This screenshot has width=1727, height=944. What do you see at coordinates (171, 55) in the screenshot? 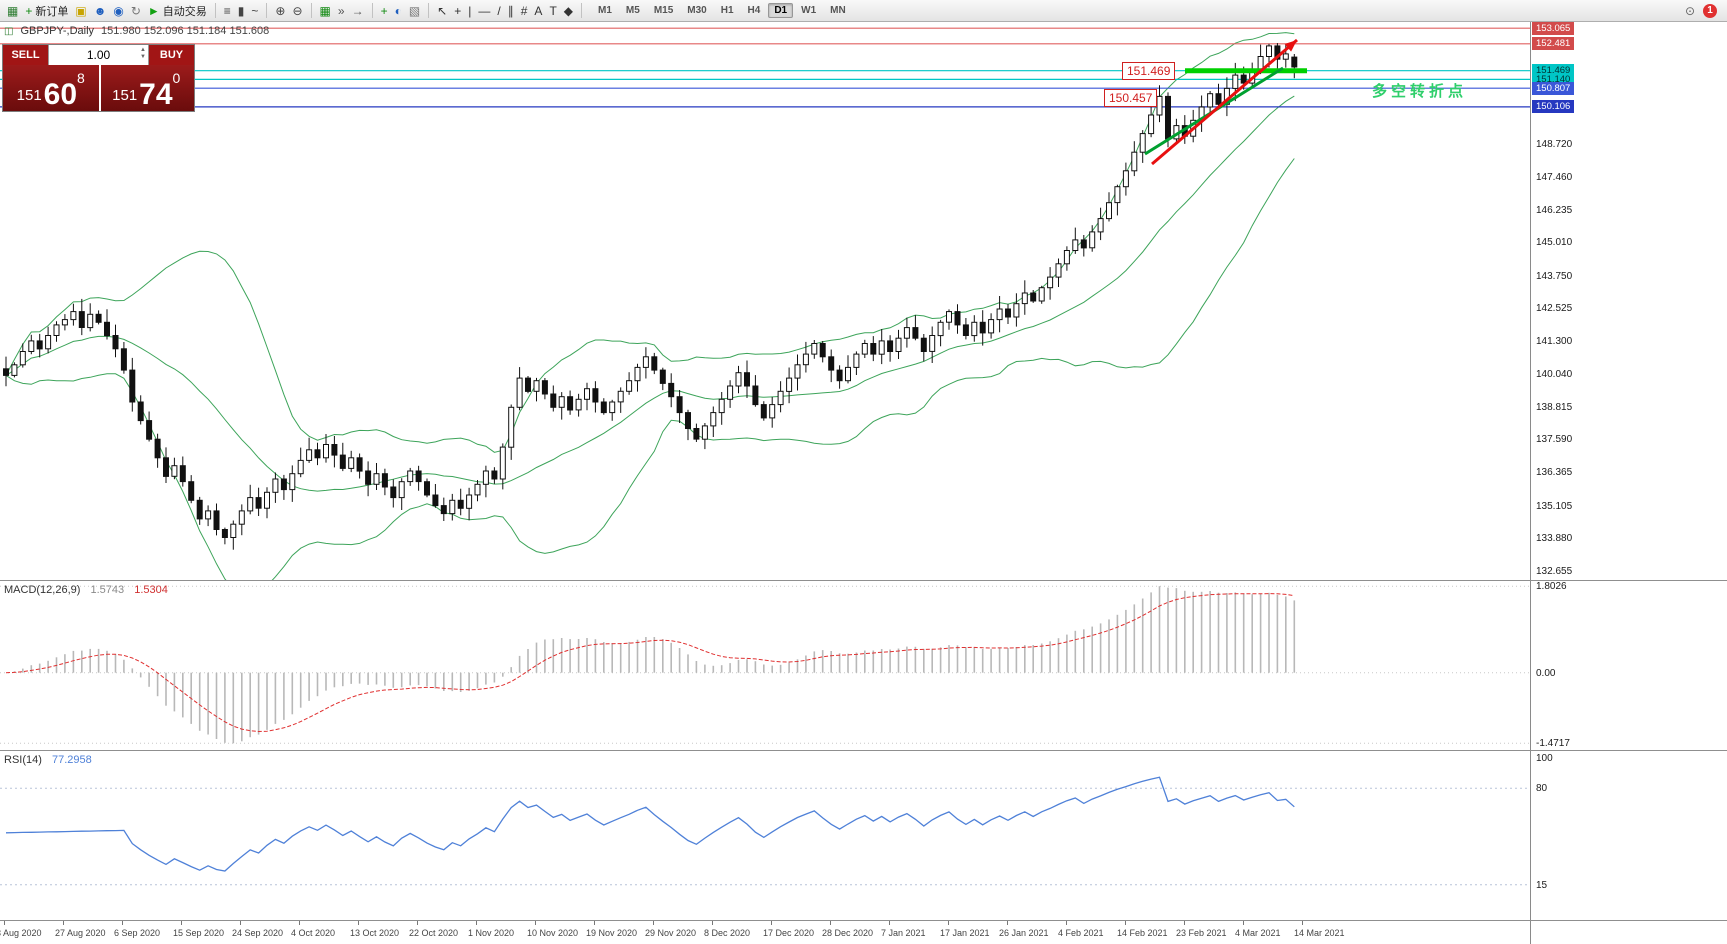
I see `buy-button: BUY` at bounding box center [171, 55].